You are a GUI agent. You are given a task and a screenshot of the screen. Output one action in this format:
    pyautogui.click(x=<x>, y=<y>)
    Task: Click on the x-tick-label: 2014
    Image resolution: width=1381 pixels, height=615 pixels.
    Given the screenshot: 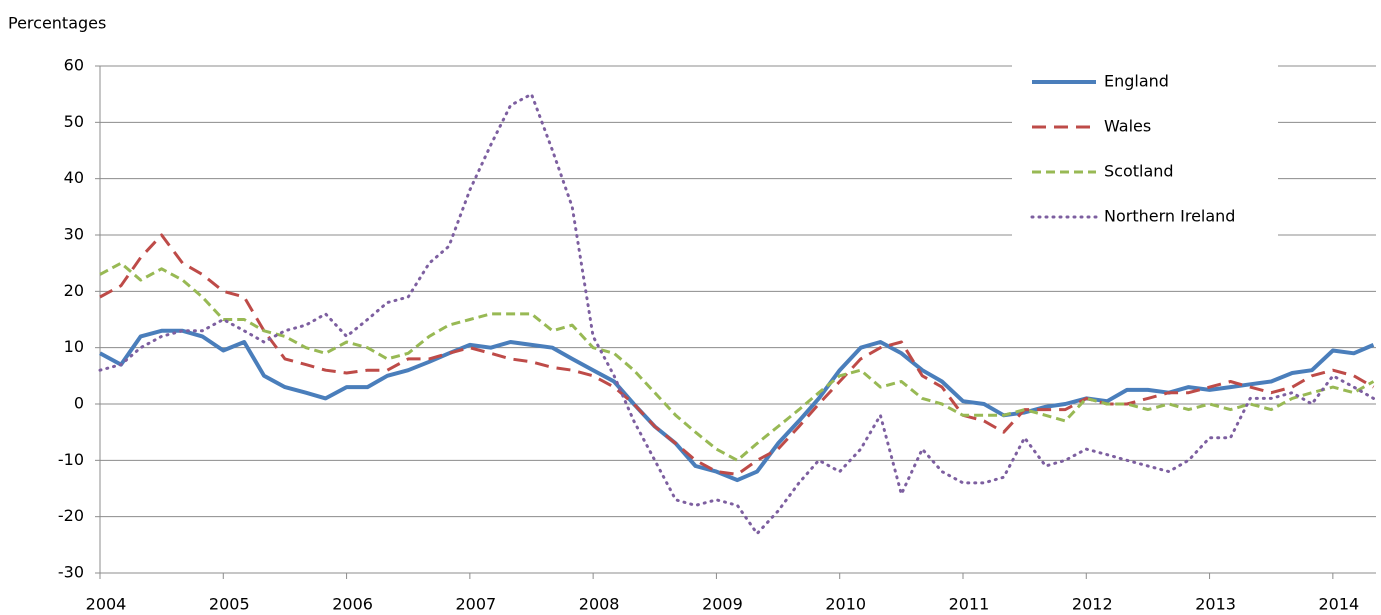 What is the action you would take?
    pyautogui.click(x=1338, y=604)
    